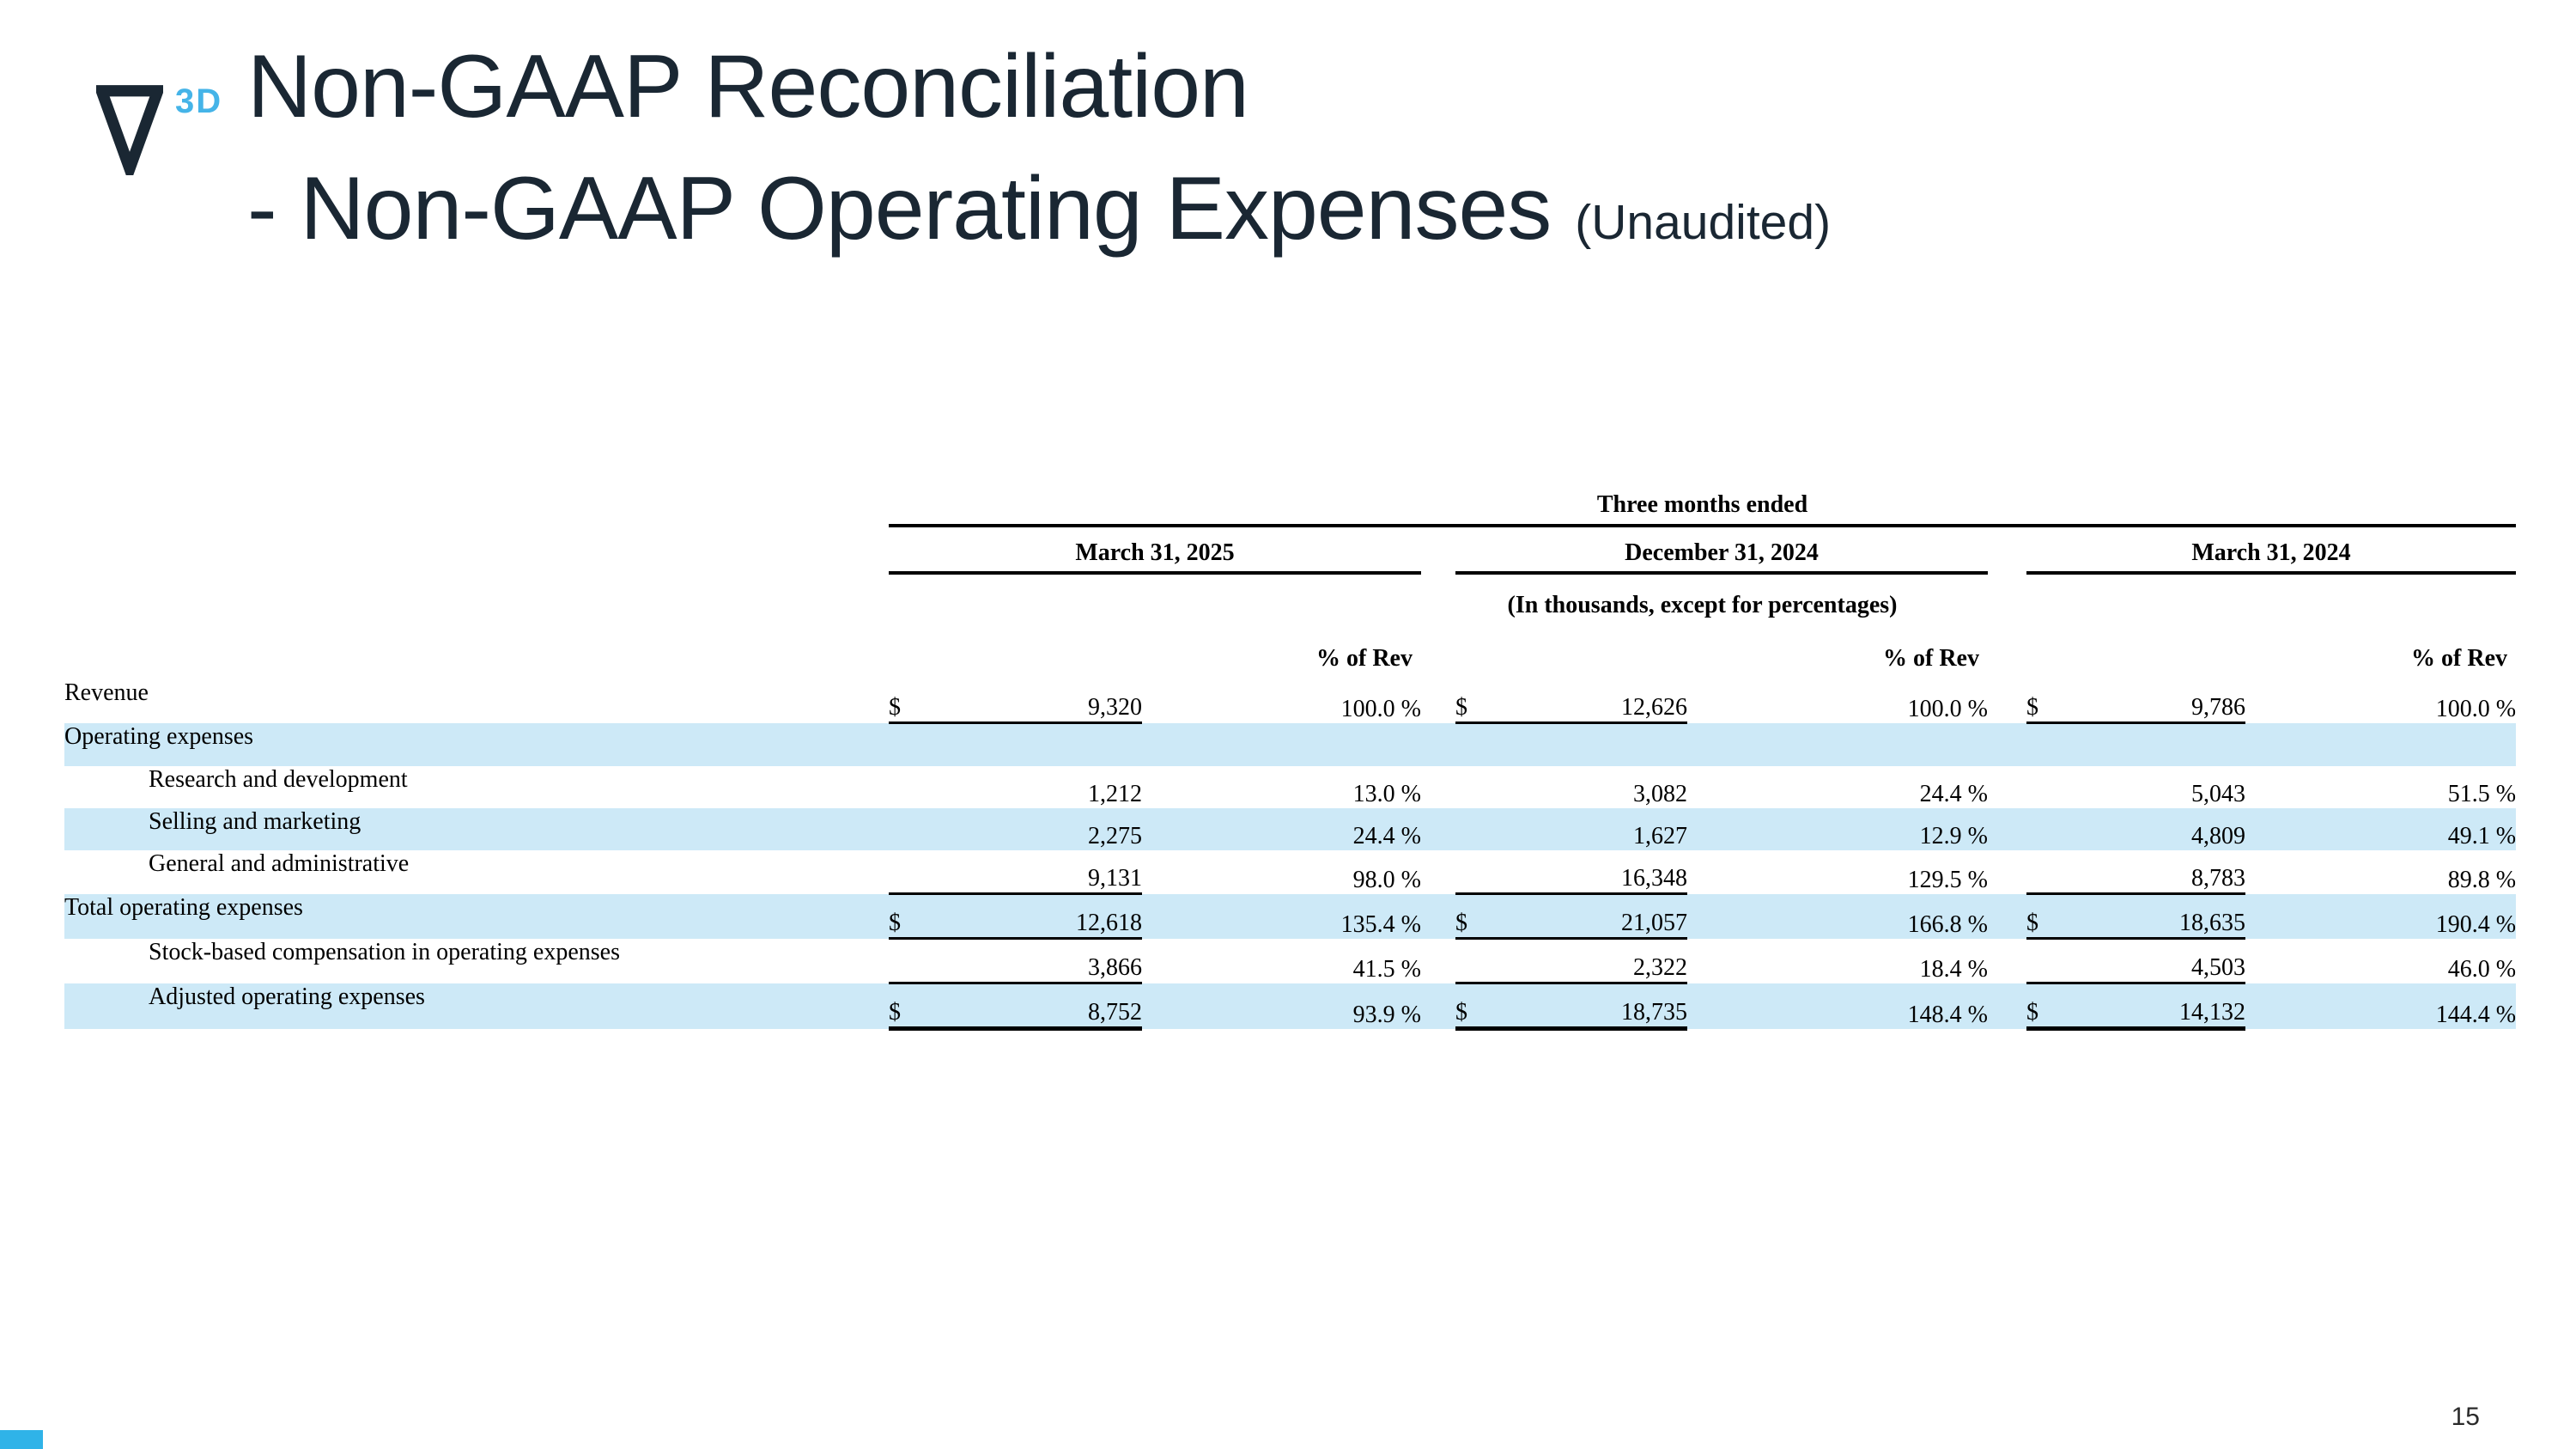 The width and height of the screenshot is (2576, 1449). Describe the element at coordinates (165, 128) in the screenshot. I see `velo3d-logo: 3D` at that location.